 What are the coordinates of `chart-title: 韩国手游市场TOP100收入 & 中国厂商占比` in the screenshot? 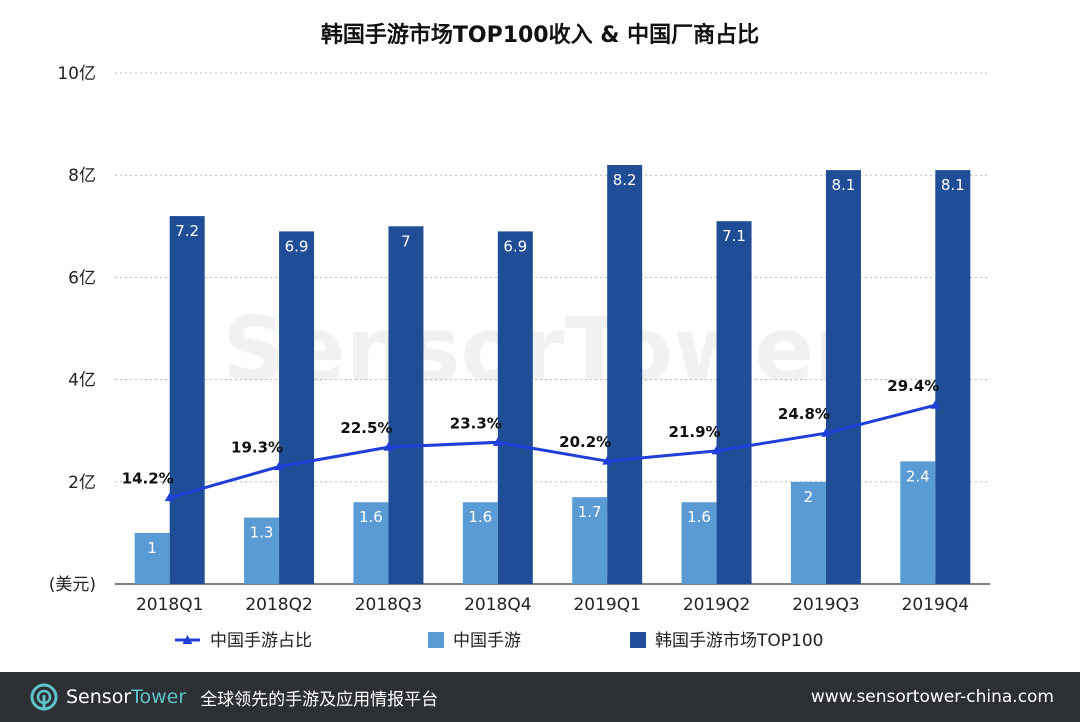 It's located at (540, 35).